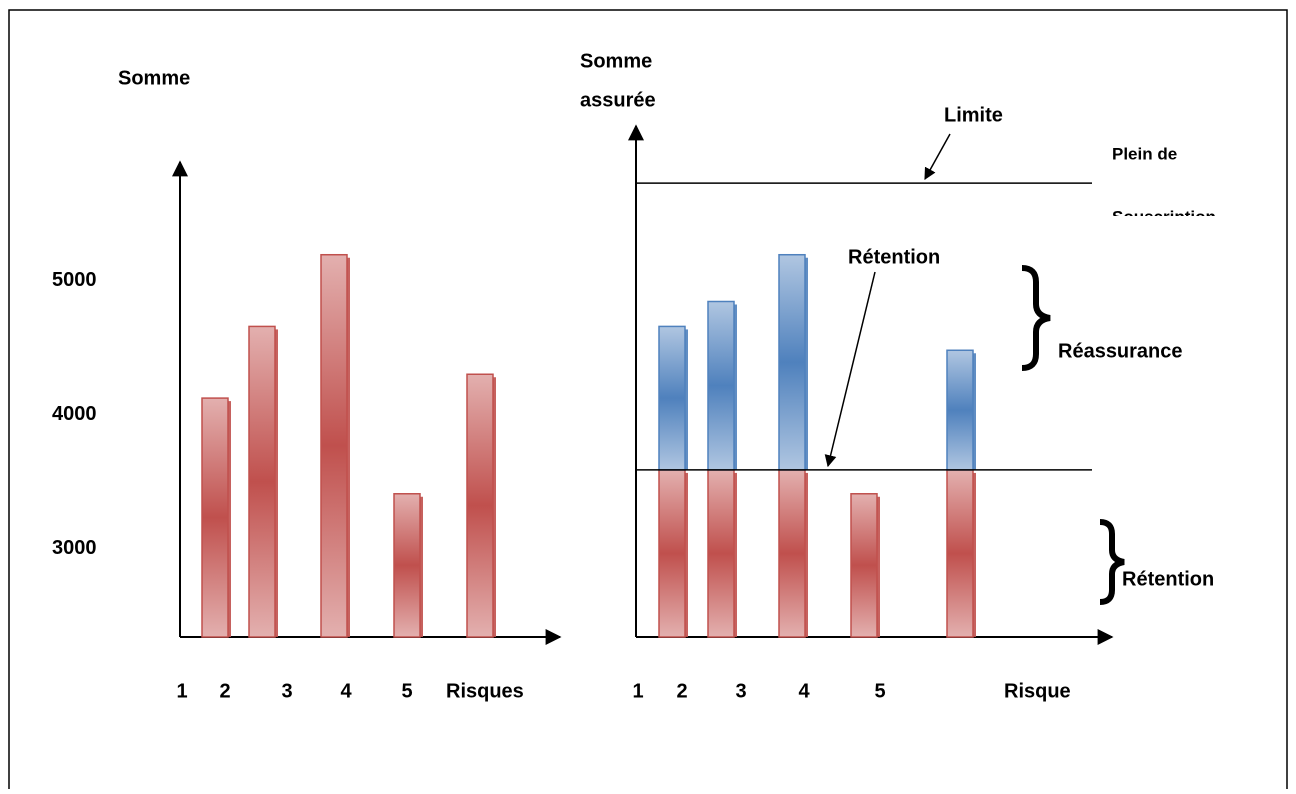 The image size is (1296, 794). I want to click on y-tick-label: 5000, so click(74, 280).